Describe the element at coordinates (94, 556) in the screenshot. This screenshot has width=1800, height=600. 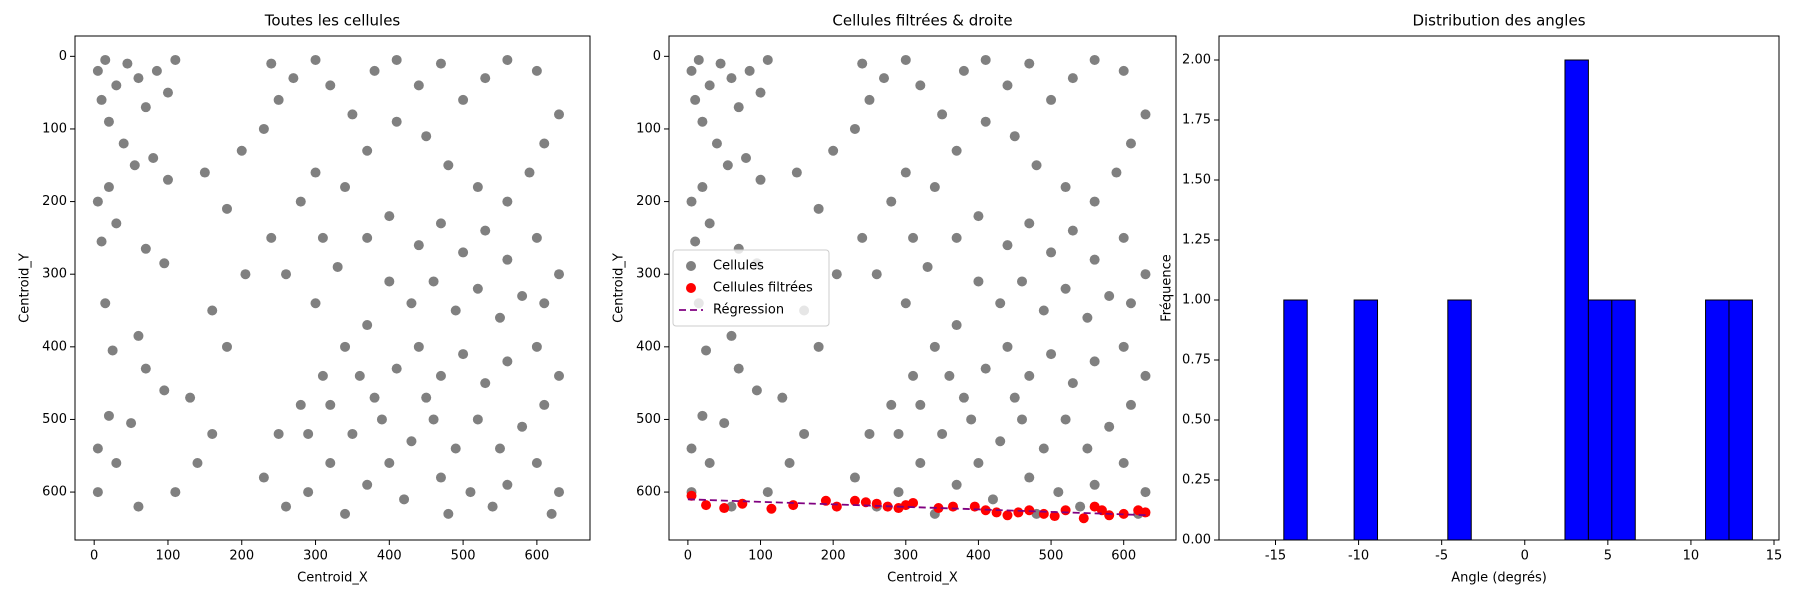
I see `x-tick-label: 0` at that location.